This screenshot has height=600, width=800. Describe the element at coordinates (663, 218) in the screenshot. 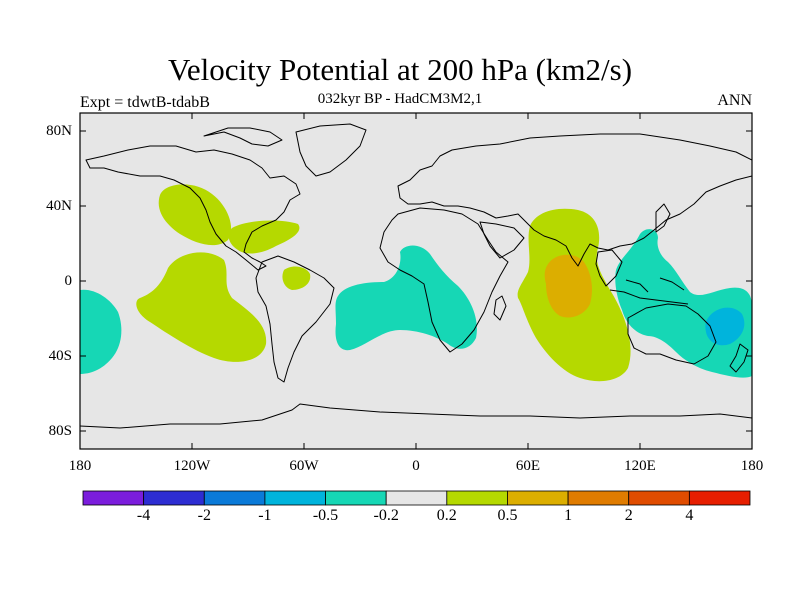

I see `coastline-japan` at that location.